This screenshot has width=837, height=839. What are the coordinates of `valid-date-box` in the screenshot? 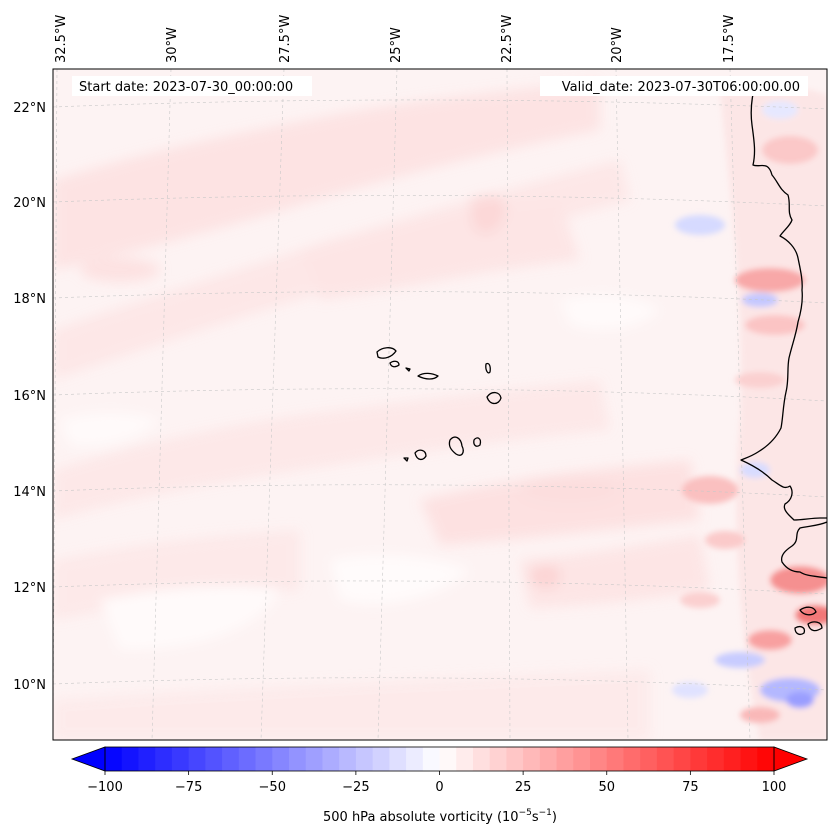 It's located at (674, 86).